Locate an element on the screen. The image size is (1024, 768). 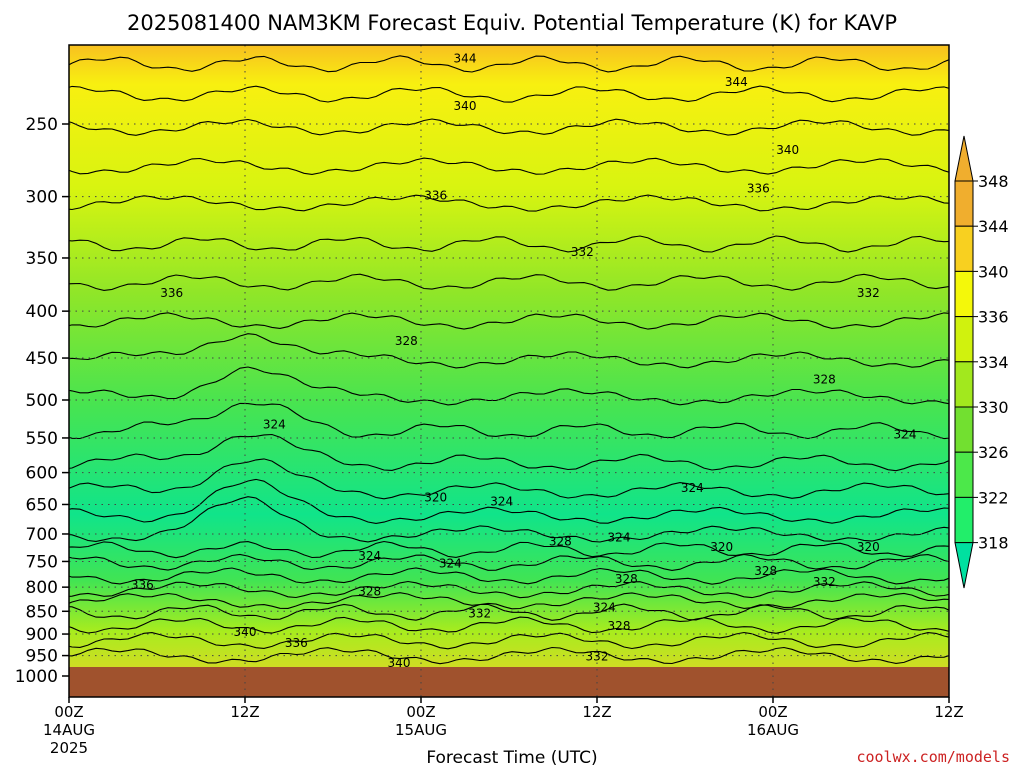
colorbar: 348 344 340 336 334 330 326 322 318 is located at coordinates (981, 362).